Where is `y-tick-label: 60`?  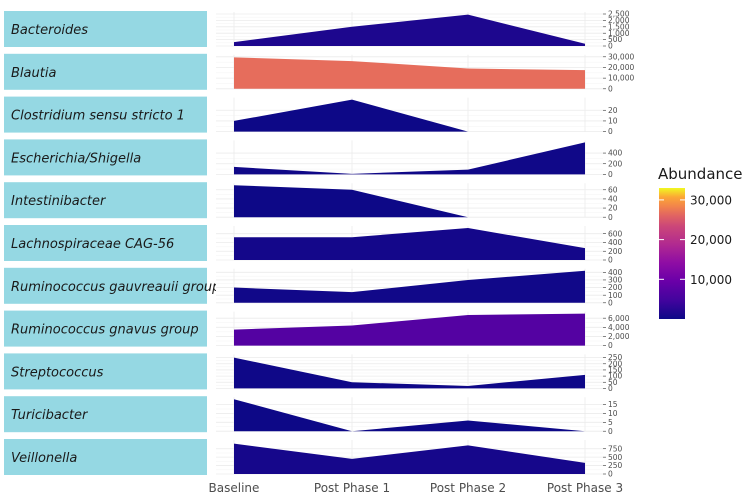 y-tick-label: 60 is located at coordinates (613, 189).